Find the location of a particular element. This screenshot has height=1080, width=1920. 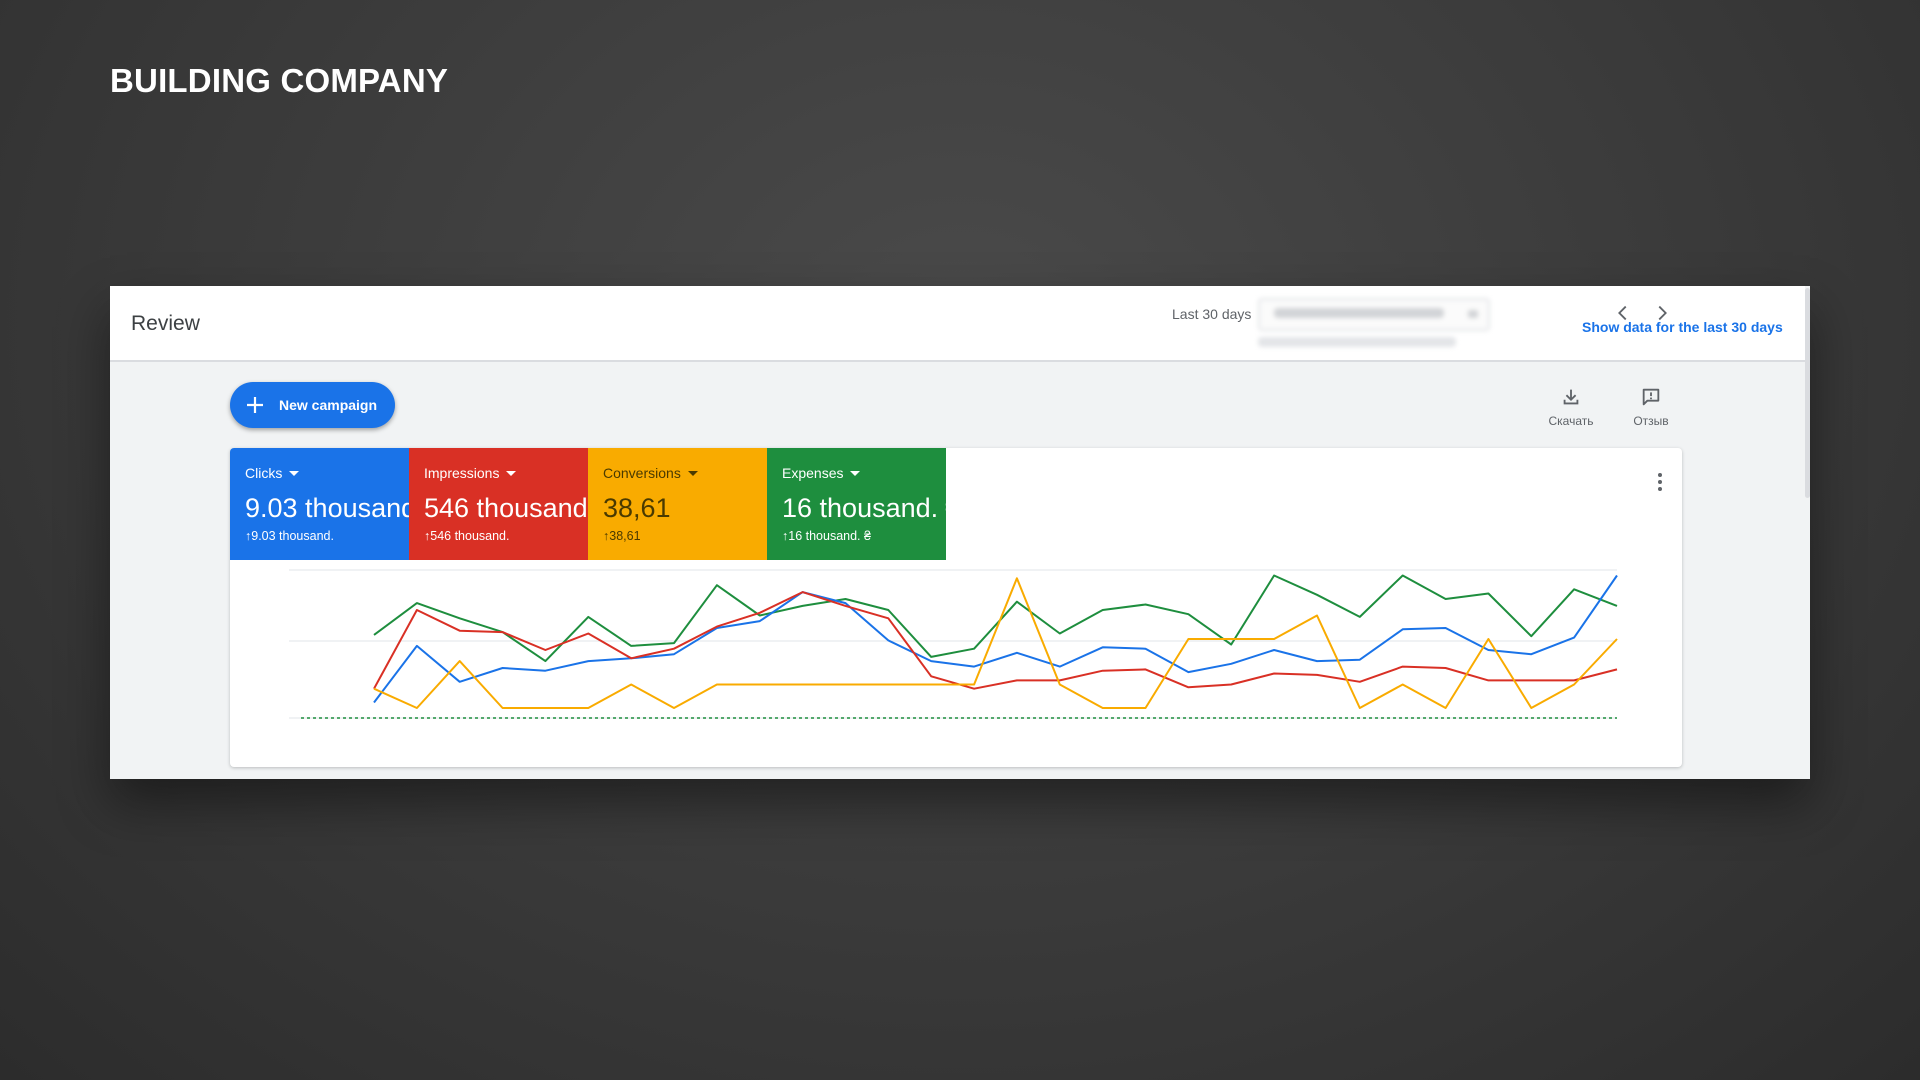

page-heading: BUILDING COMPANY is located at coordinates (279, 80).